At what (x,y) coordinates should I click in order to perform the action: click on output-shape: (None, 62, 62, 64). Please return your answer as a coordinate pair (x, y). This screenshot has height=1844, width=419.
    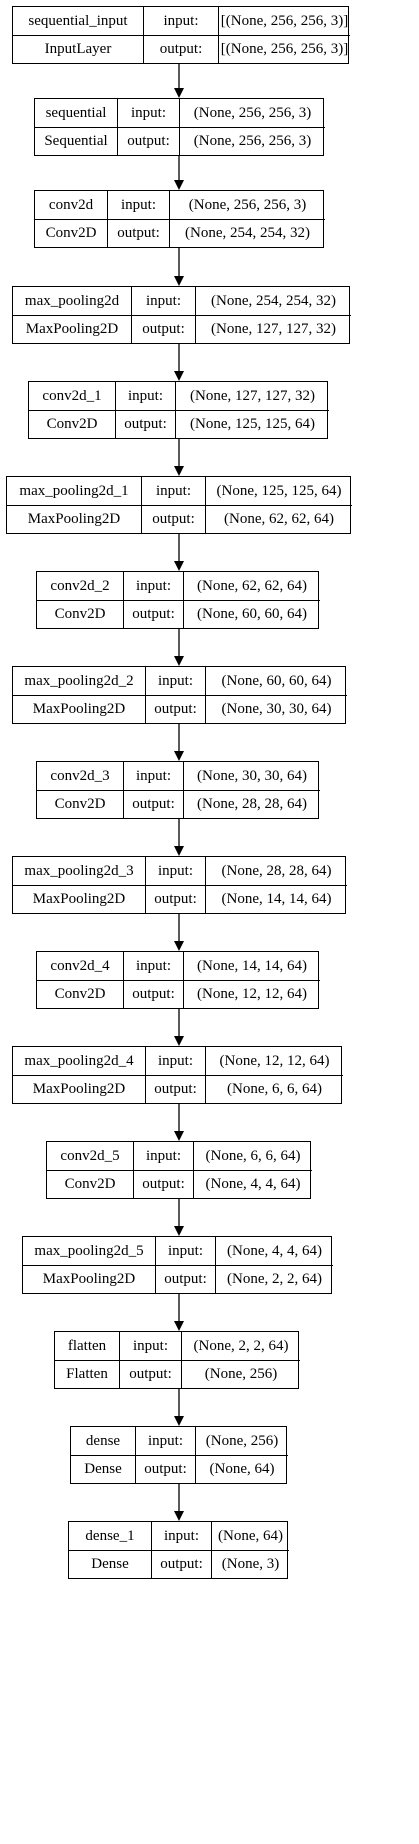
    Looking at the image, I should click on (278, 519).